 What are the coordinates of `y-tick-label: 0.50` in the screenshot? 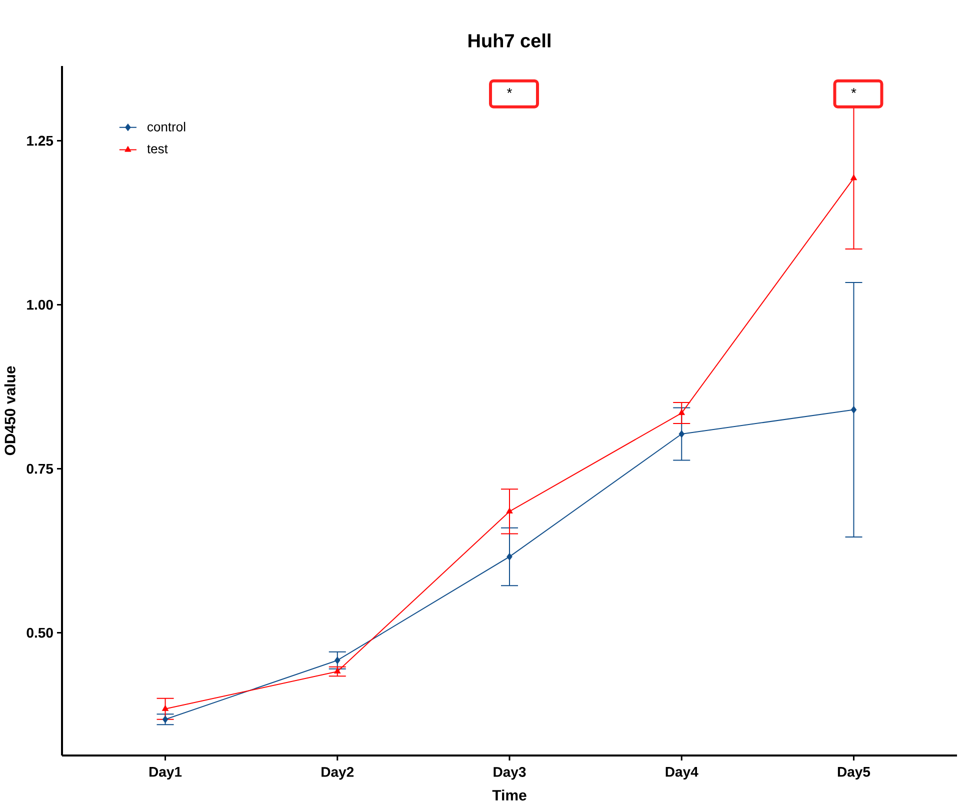 It's located at (39, 633).